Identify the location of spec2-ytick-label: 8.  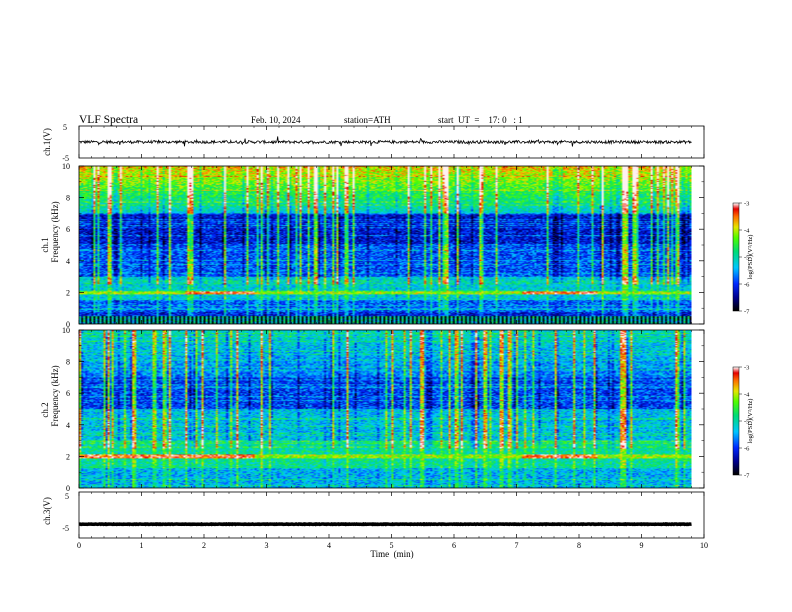
(68, 362).